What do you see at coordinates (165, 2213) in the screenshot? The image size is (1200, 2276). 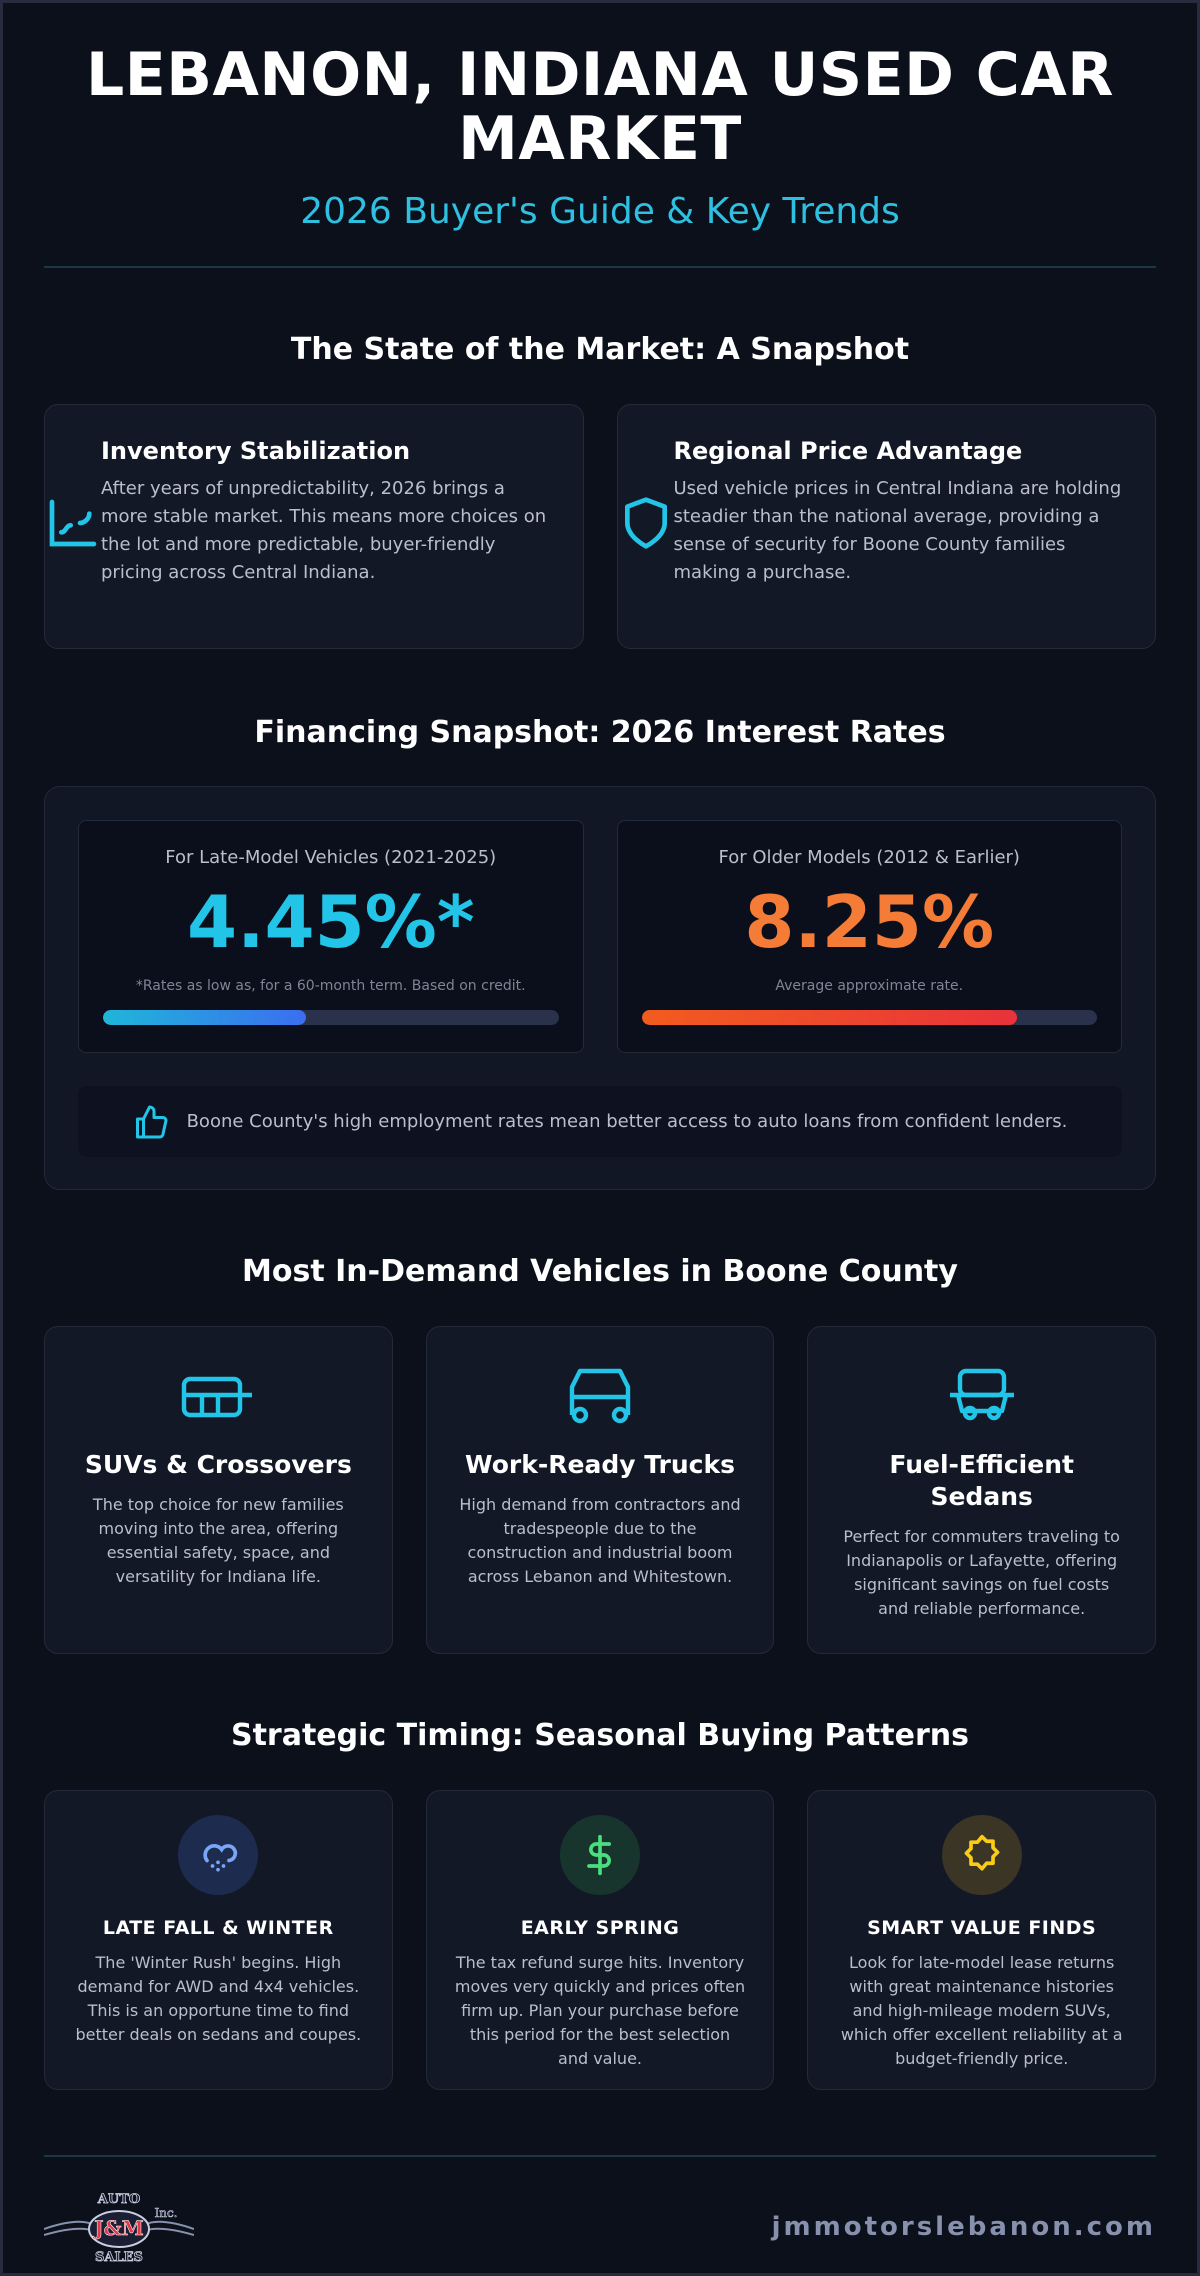 I see `logo-text: Inc.` at bounding box center [165, 2213].